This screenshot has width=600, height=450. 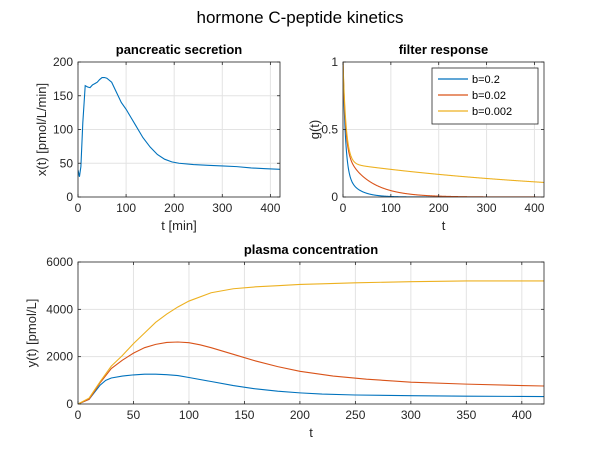 I want to click on plasma-x-tick-label: 100, so click(x=189, y=415).